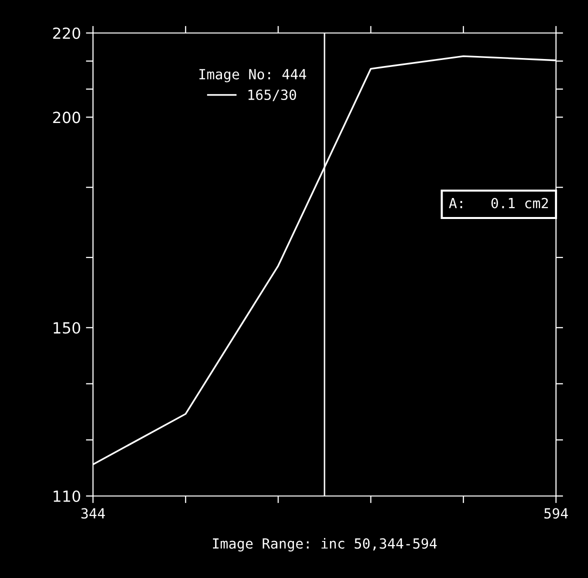  What do you see at coordinates (498, 203) in the screenshot?
I see `annotation: A: 0.1 cm2` at bounding box center [498, 203].